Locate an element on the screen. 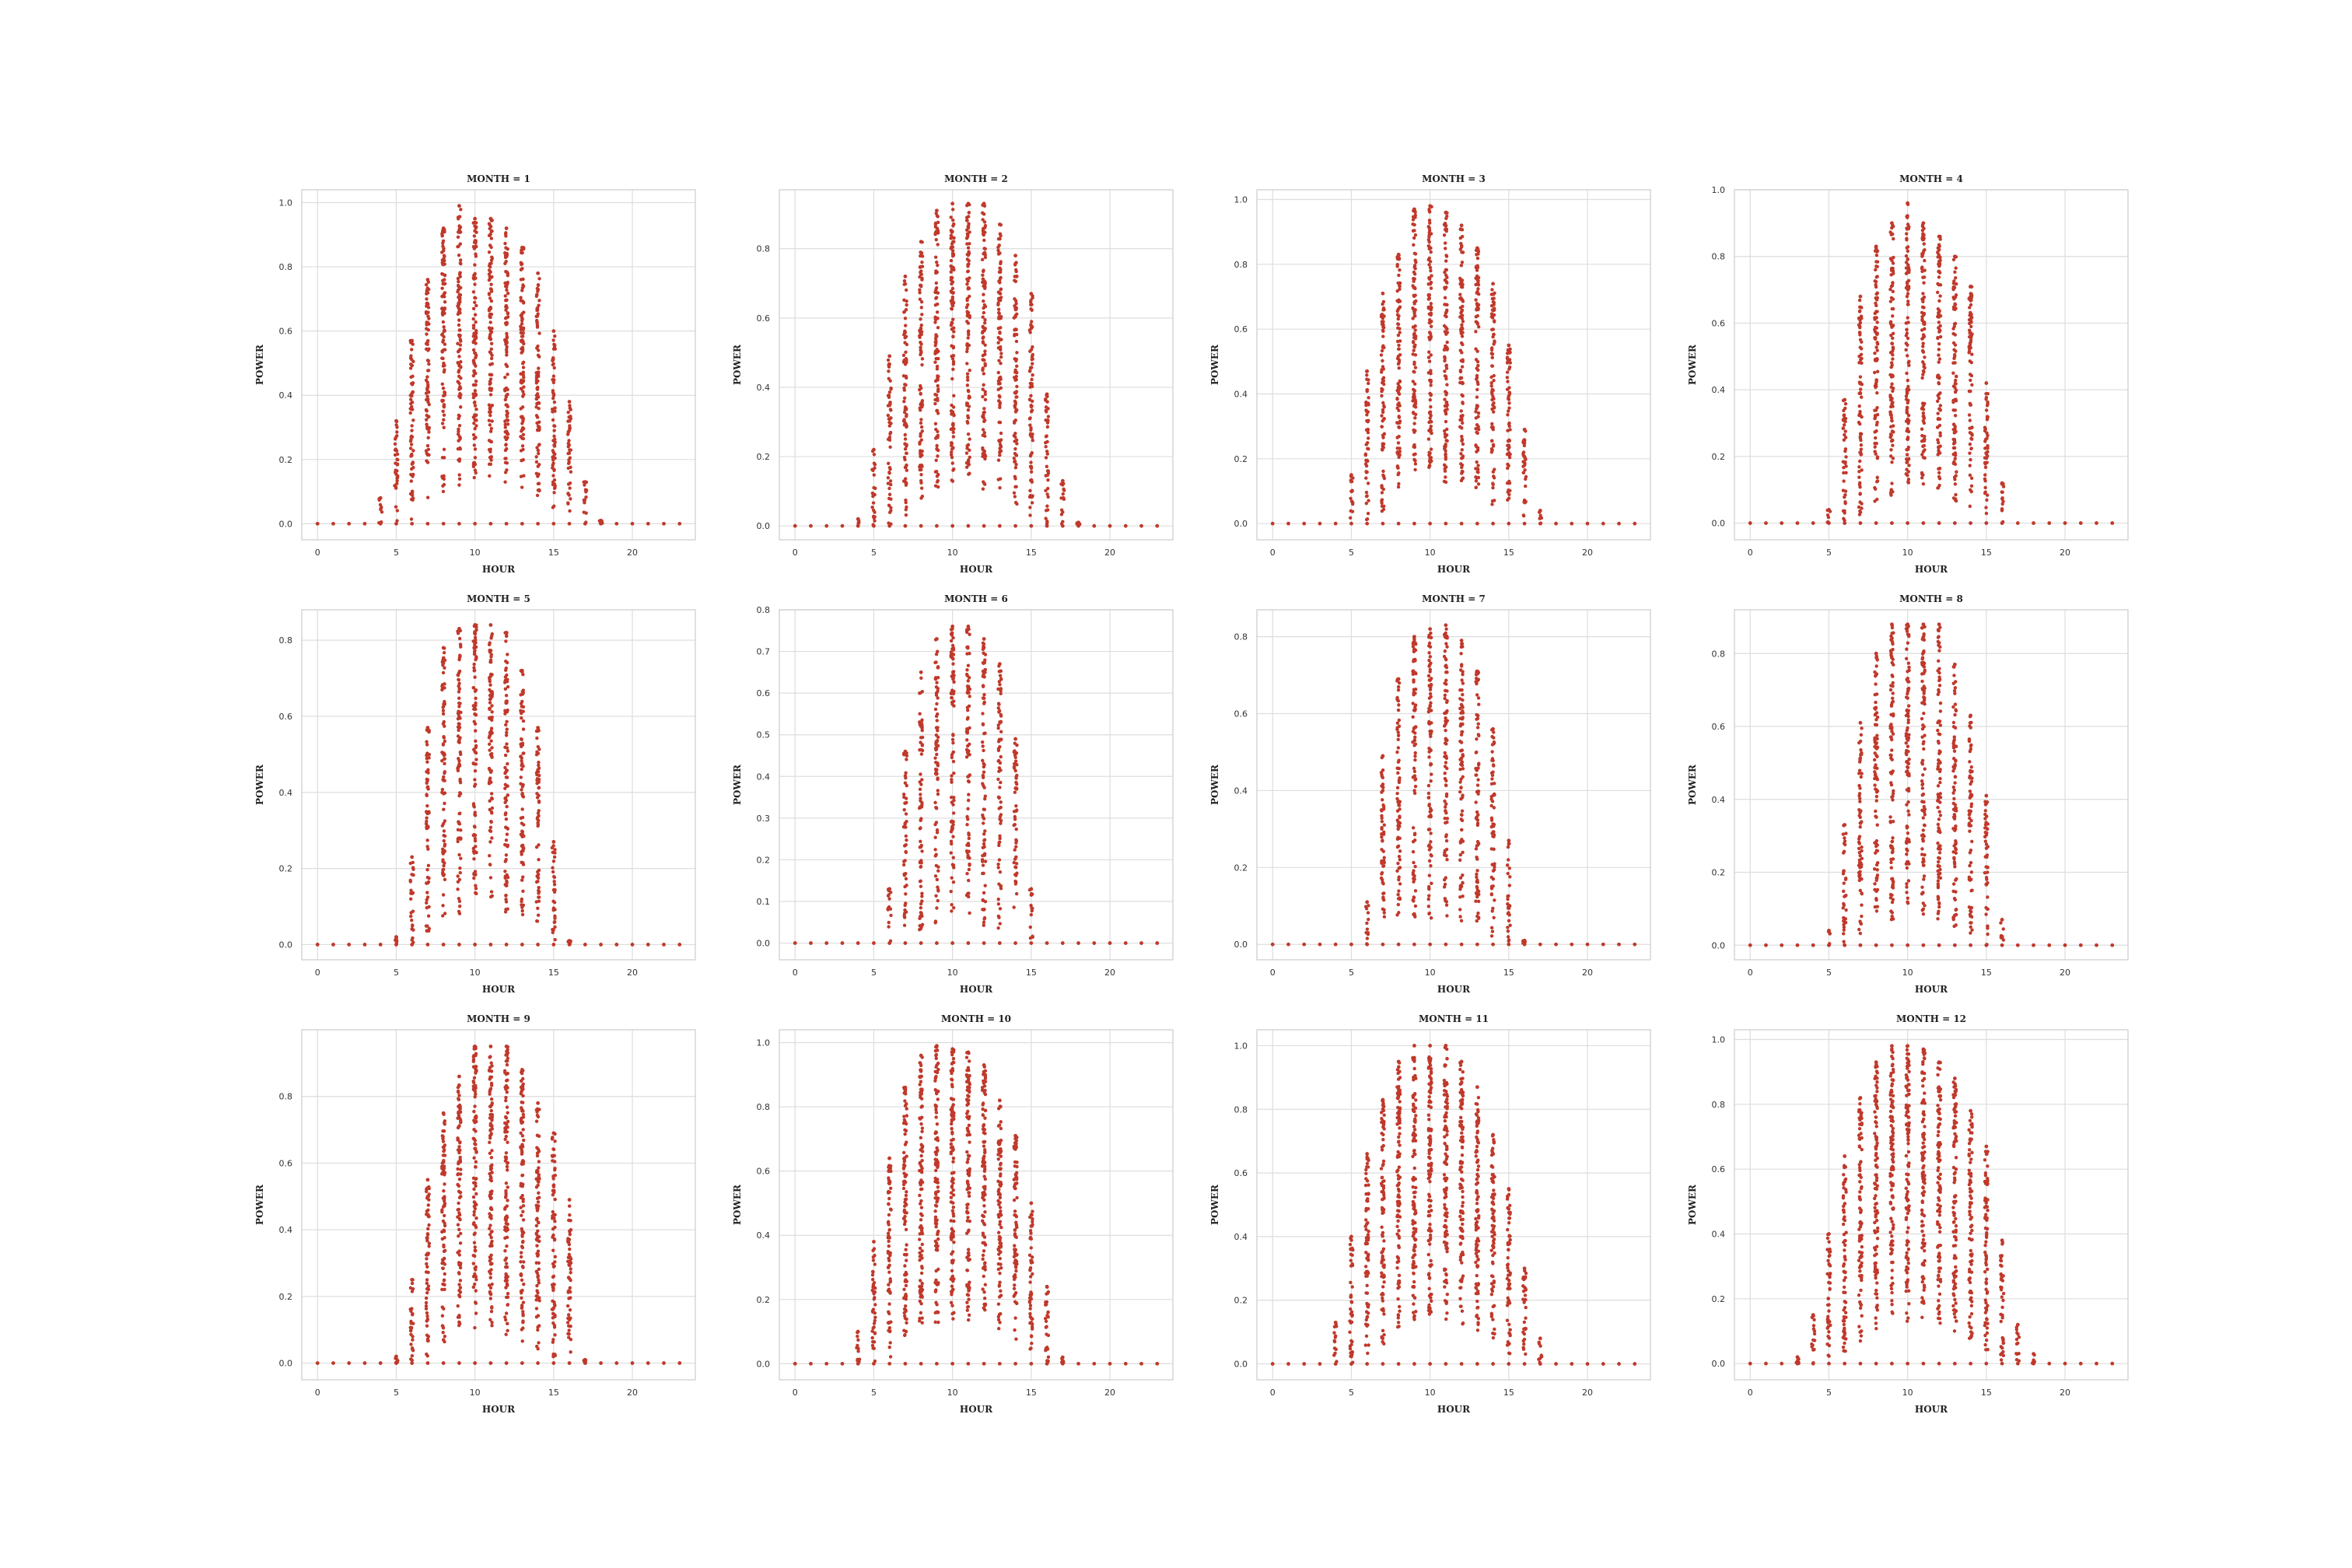  y-tick-label: 0.4 is located at coordinates (1719, 390).